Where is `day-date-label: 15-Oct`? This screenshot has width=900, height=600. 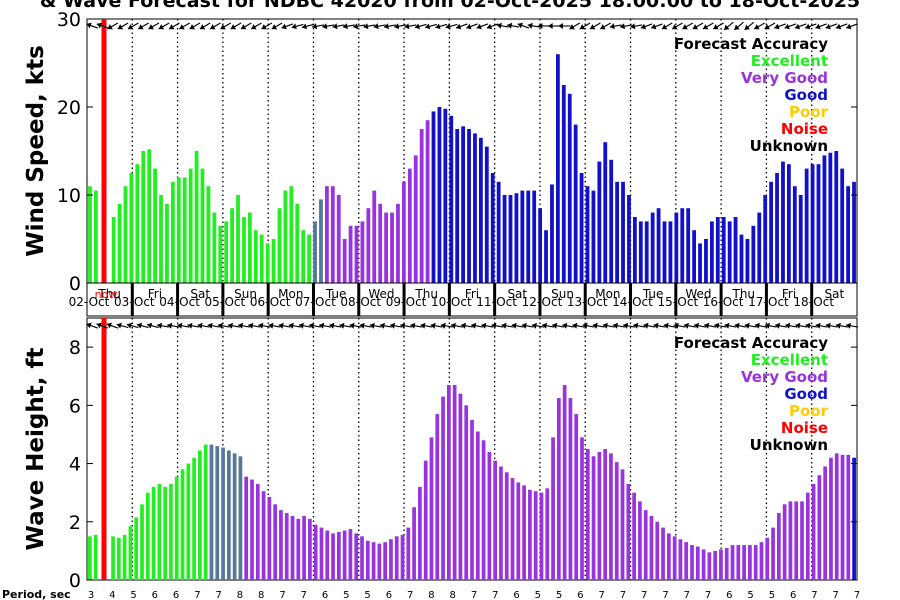 day-date-label: 15-Oct is located at coordinates (677, 302).